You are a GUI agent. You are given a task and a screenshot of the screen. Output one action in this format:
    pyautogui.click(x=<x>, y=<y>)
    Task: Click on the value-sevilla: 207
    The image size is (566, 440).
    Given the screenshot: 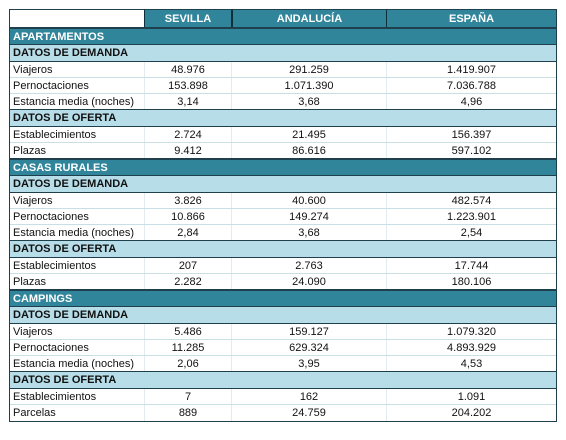 What is the action you would take?
    pyautogui.click(x=187, y=265)
    